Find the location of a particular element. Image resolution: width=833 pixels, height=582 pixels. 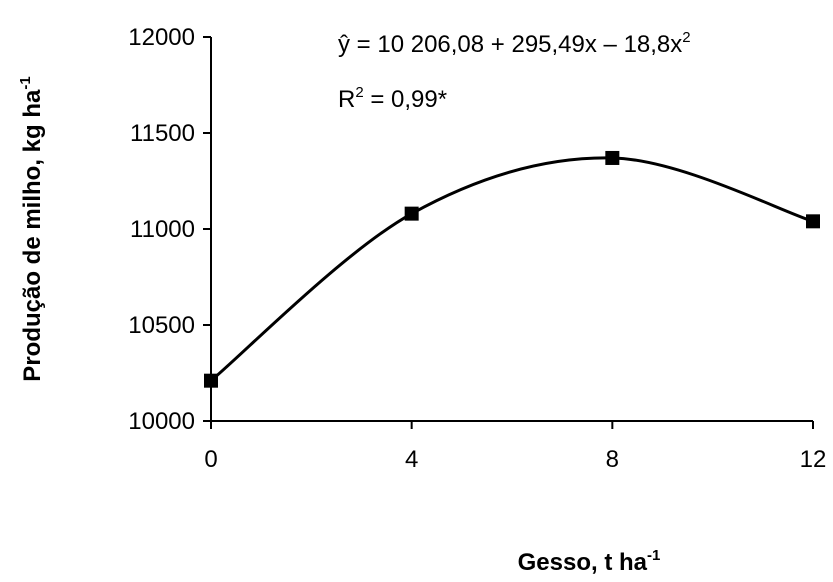

y-axis-title: Produção de milho, kg ha-1 is located at coordinates (31, 228).